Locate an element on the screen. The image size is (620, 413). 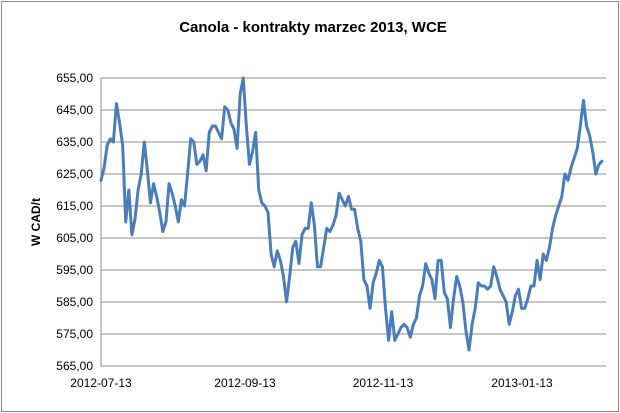
x-tick-label-2: 2012-11-13 is located at coordinates (383, 383).